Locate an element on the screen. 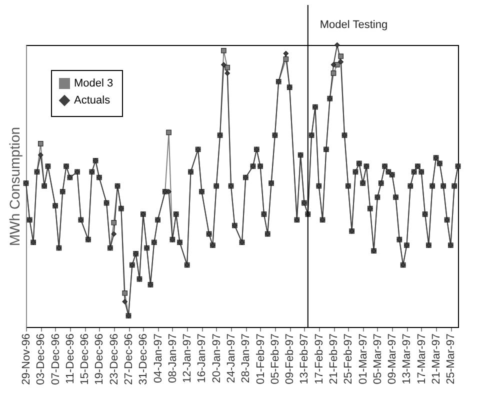 The width and height of the screenshot is (479, 417). x-tick-label: 07-Dec-96 is located at coordinates (56, 359).